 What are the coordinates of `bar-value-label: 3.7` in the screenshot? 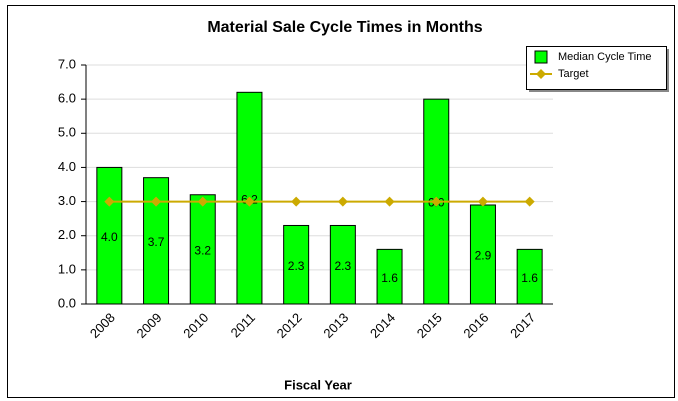 It's located at (156, 242).